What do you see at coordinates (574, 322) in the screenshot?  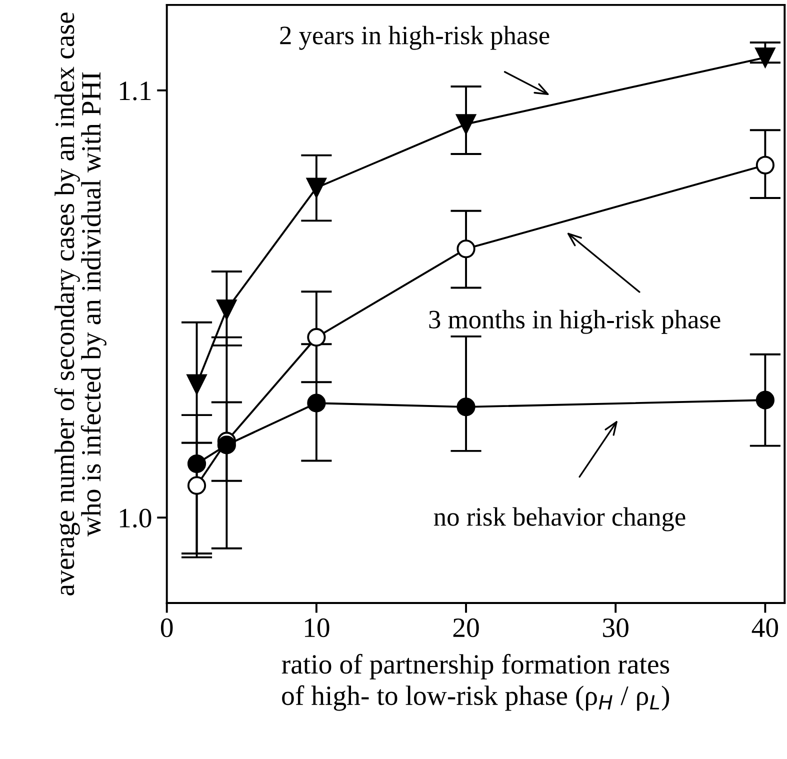 I see `annotation: 3 months in high-risk phase` at bounding box center [574, 322].